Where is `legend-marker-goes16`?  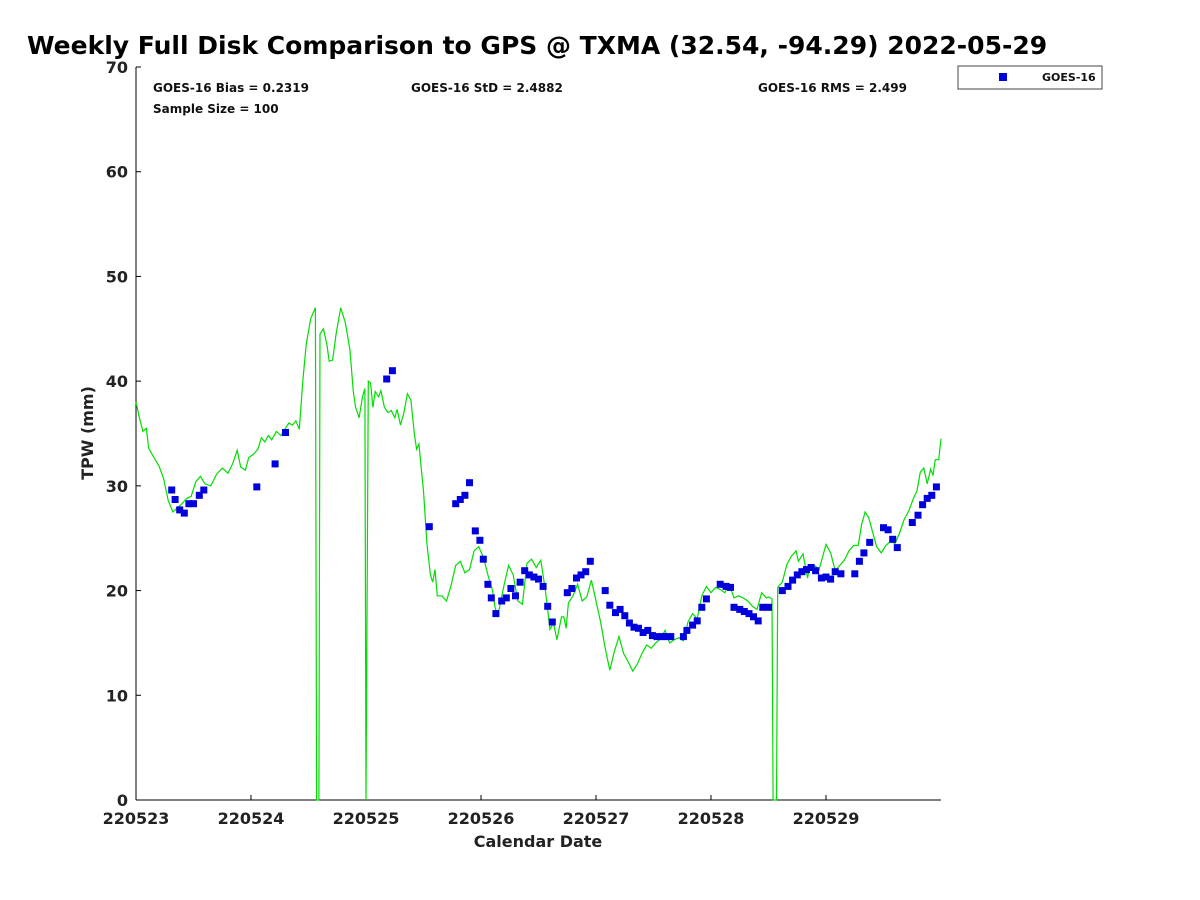 legend-marker-goes16 is located at coordinates (1003, 77).